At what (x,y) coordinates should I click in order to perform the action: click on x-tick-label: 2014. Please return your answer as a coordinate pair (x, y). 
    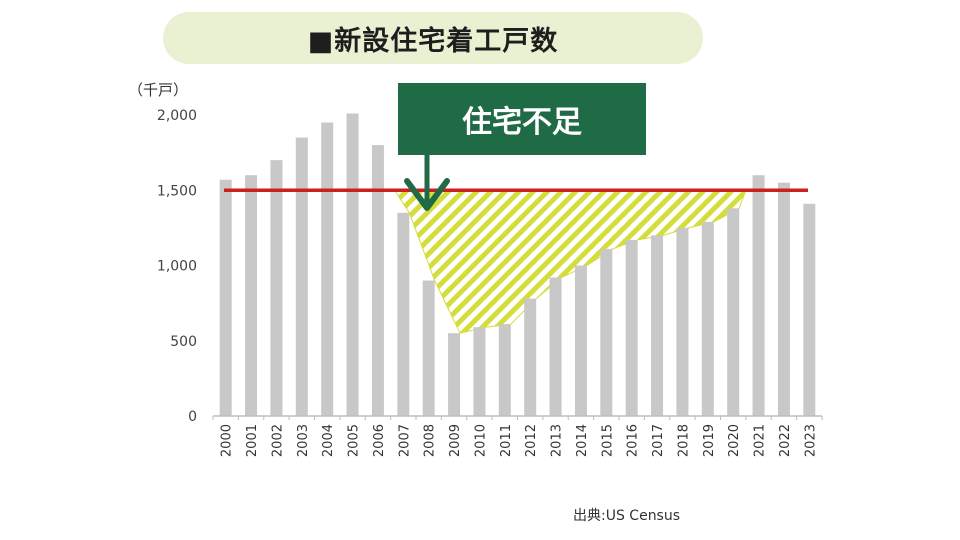
    Looking at the image, I should click on (582, 440).